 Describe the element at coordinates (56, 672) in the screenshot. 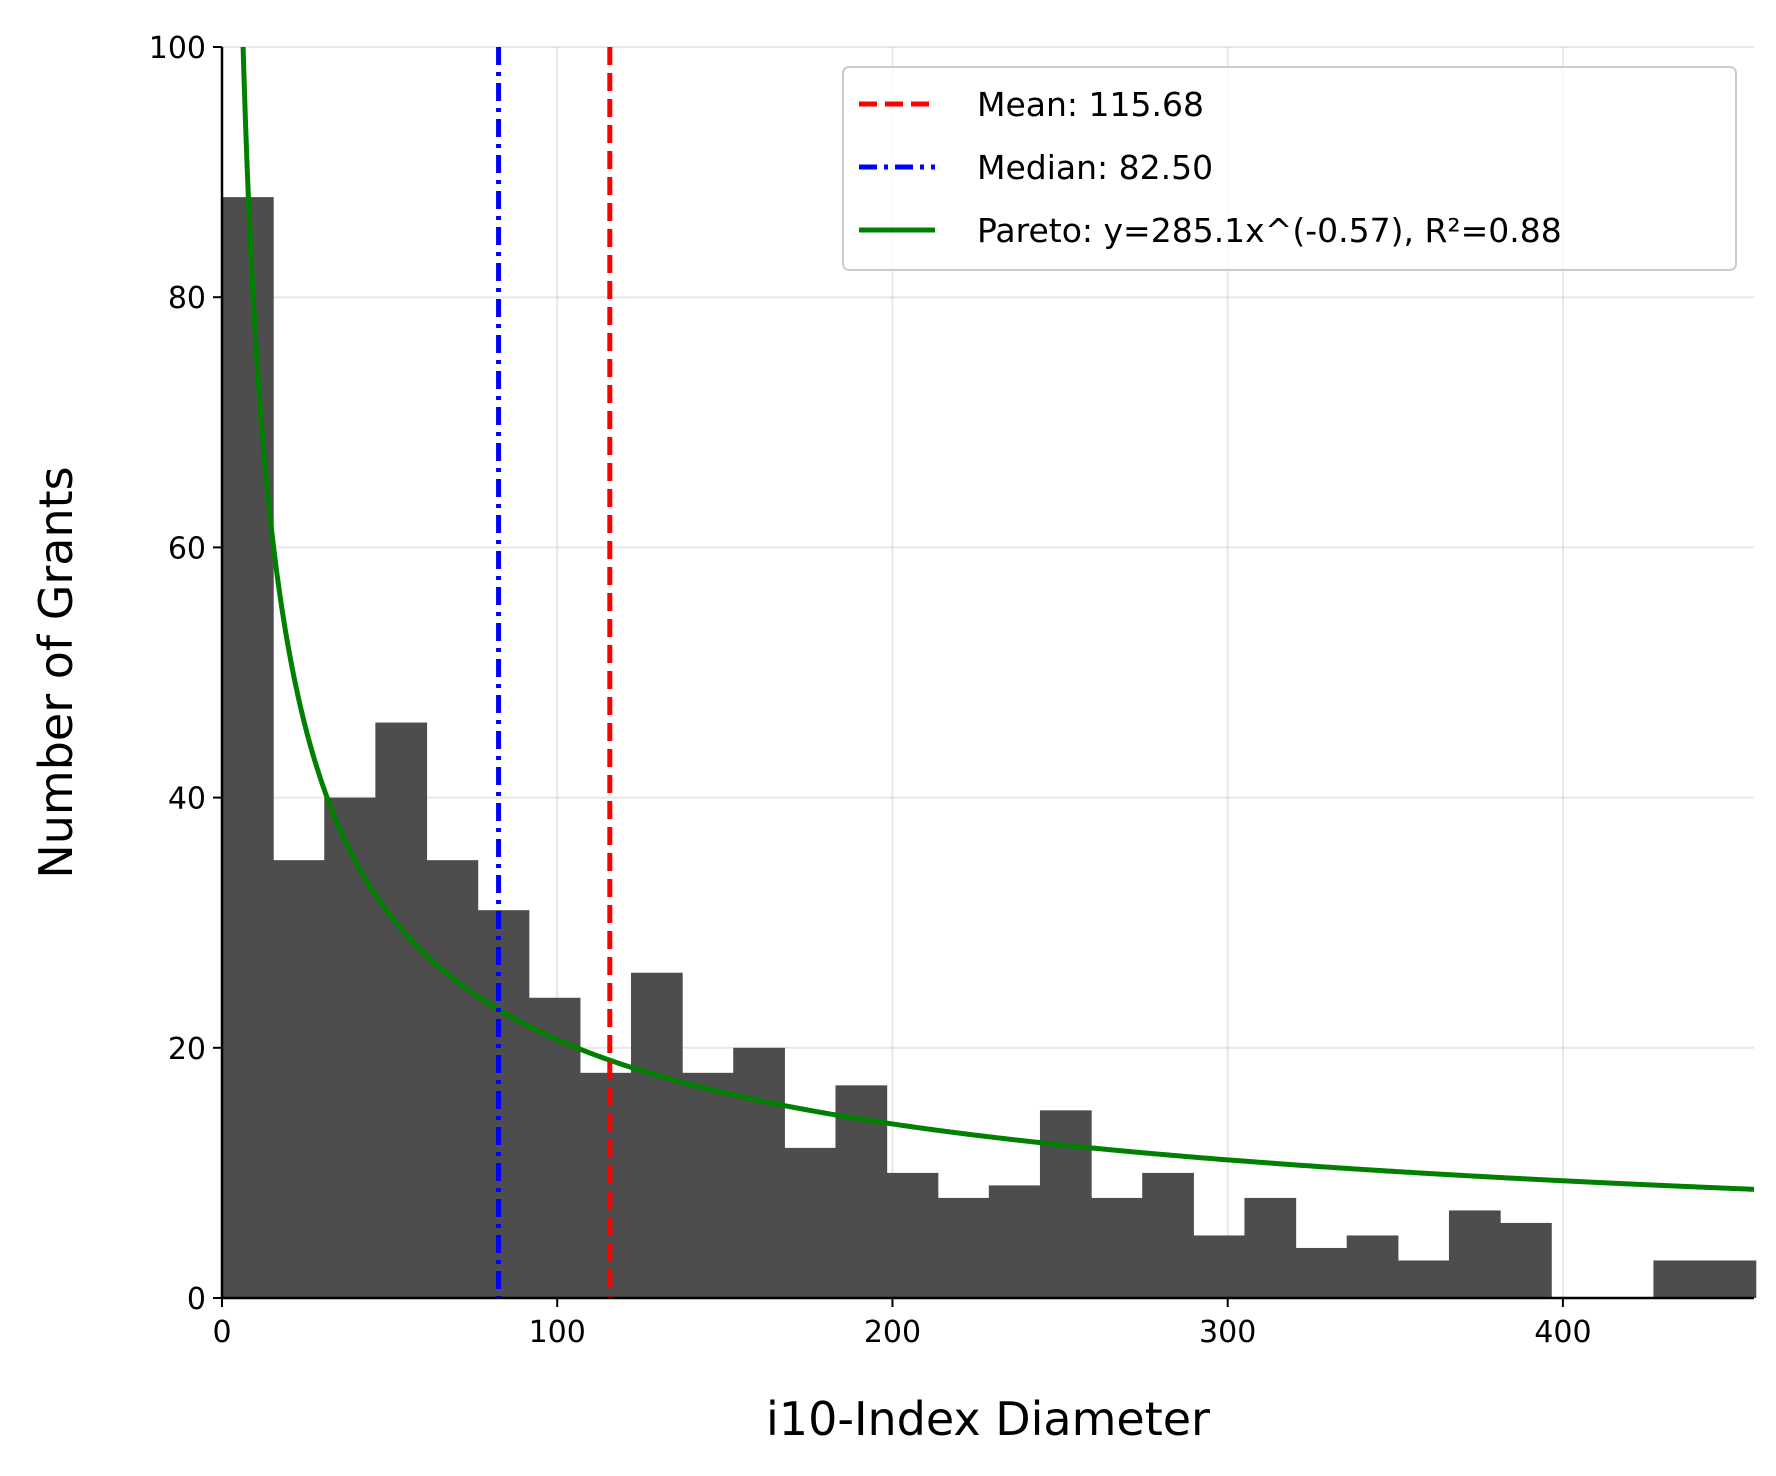

I see `y-axis-title: Number of Grants` at that location.